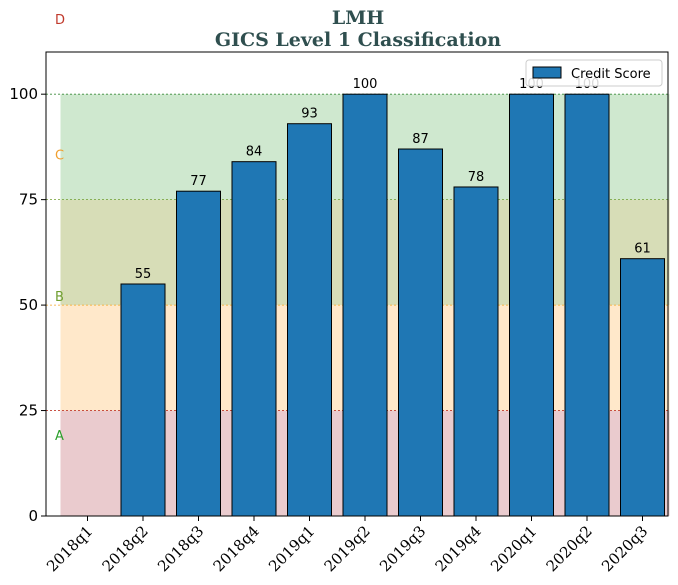  Describe the element at coordinates (198, 353) in the screenshot. I see `bar-2018q3` at that location.